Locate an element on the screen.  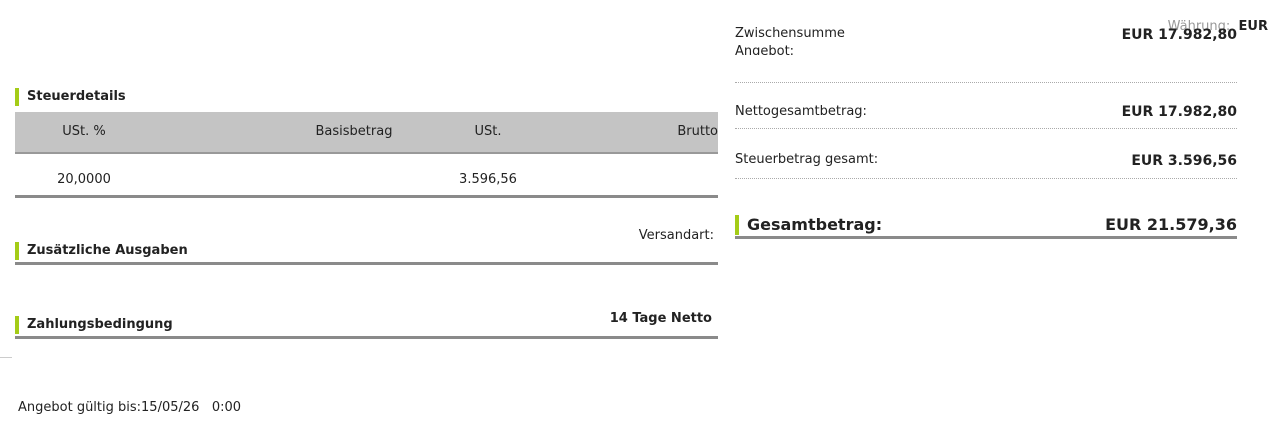
cell-tax-percent: 20,0000 is located at coordinates (84, 179).